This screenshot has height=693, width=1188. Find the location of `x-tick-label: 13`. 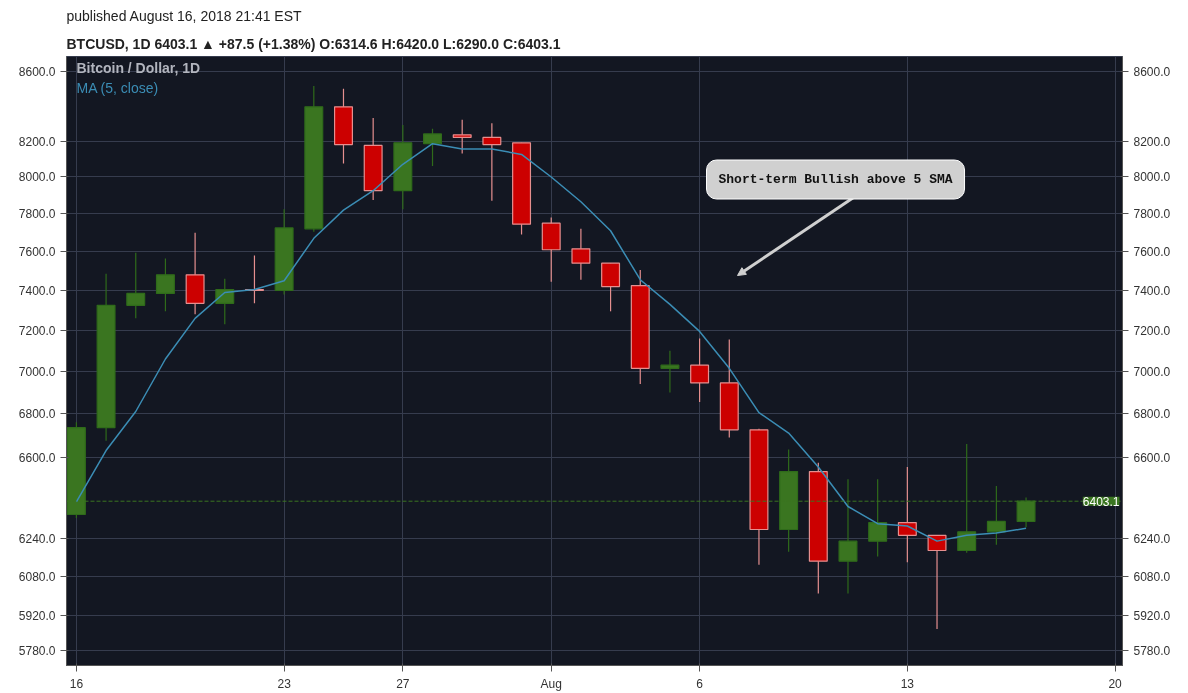

x-tick-label: 13 is located at coordinates (907, 683).